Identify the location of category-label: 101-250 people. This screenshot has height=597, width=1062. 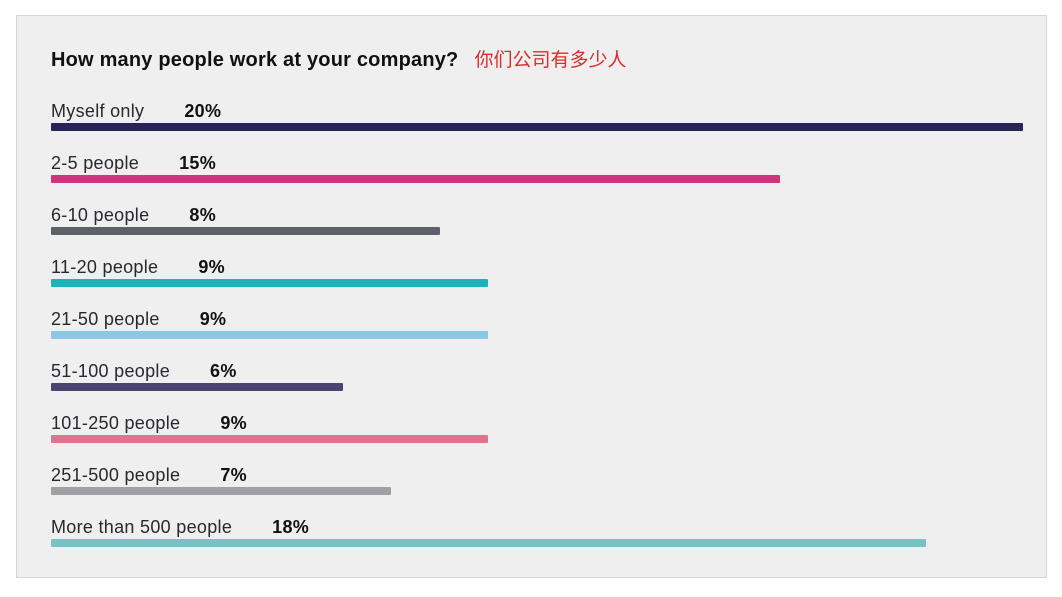
(116, 423).